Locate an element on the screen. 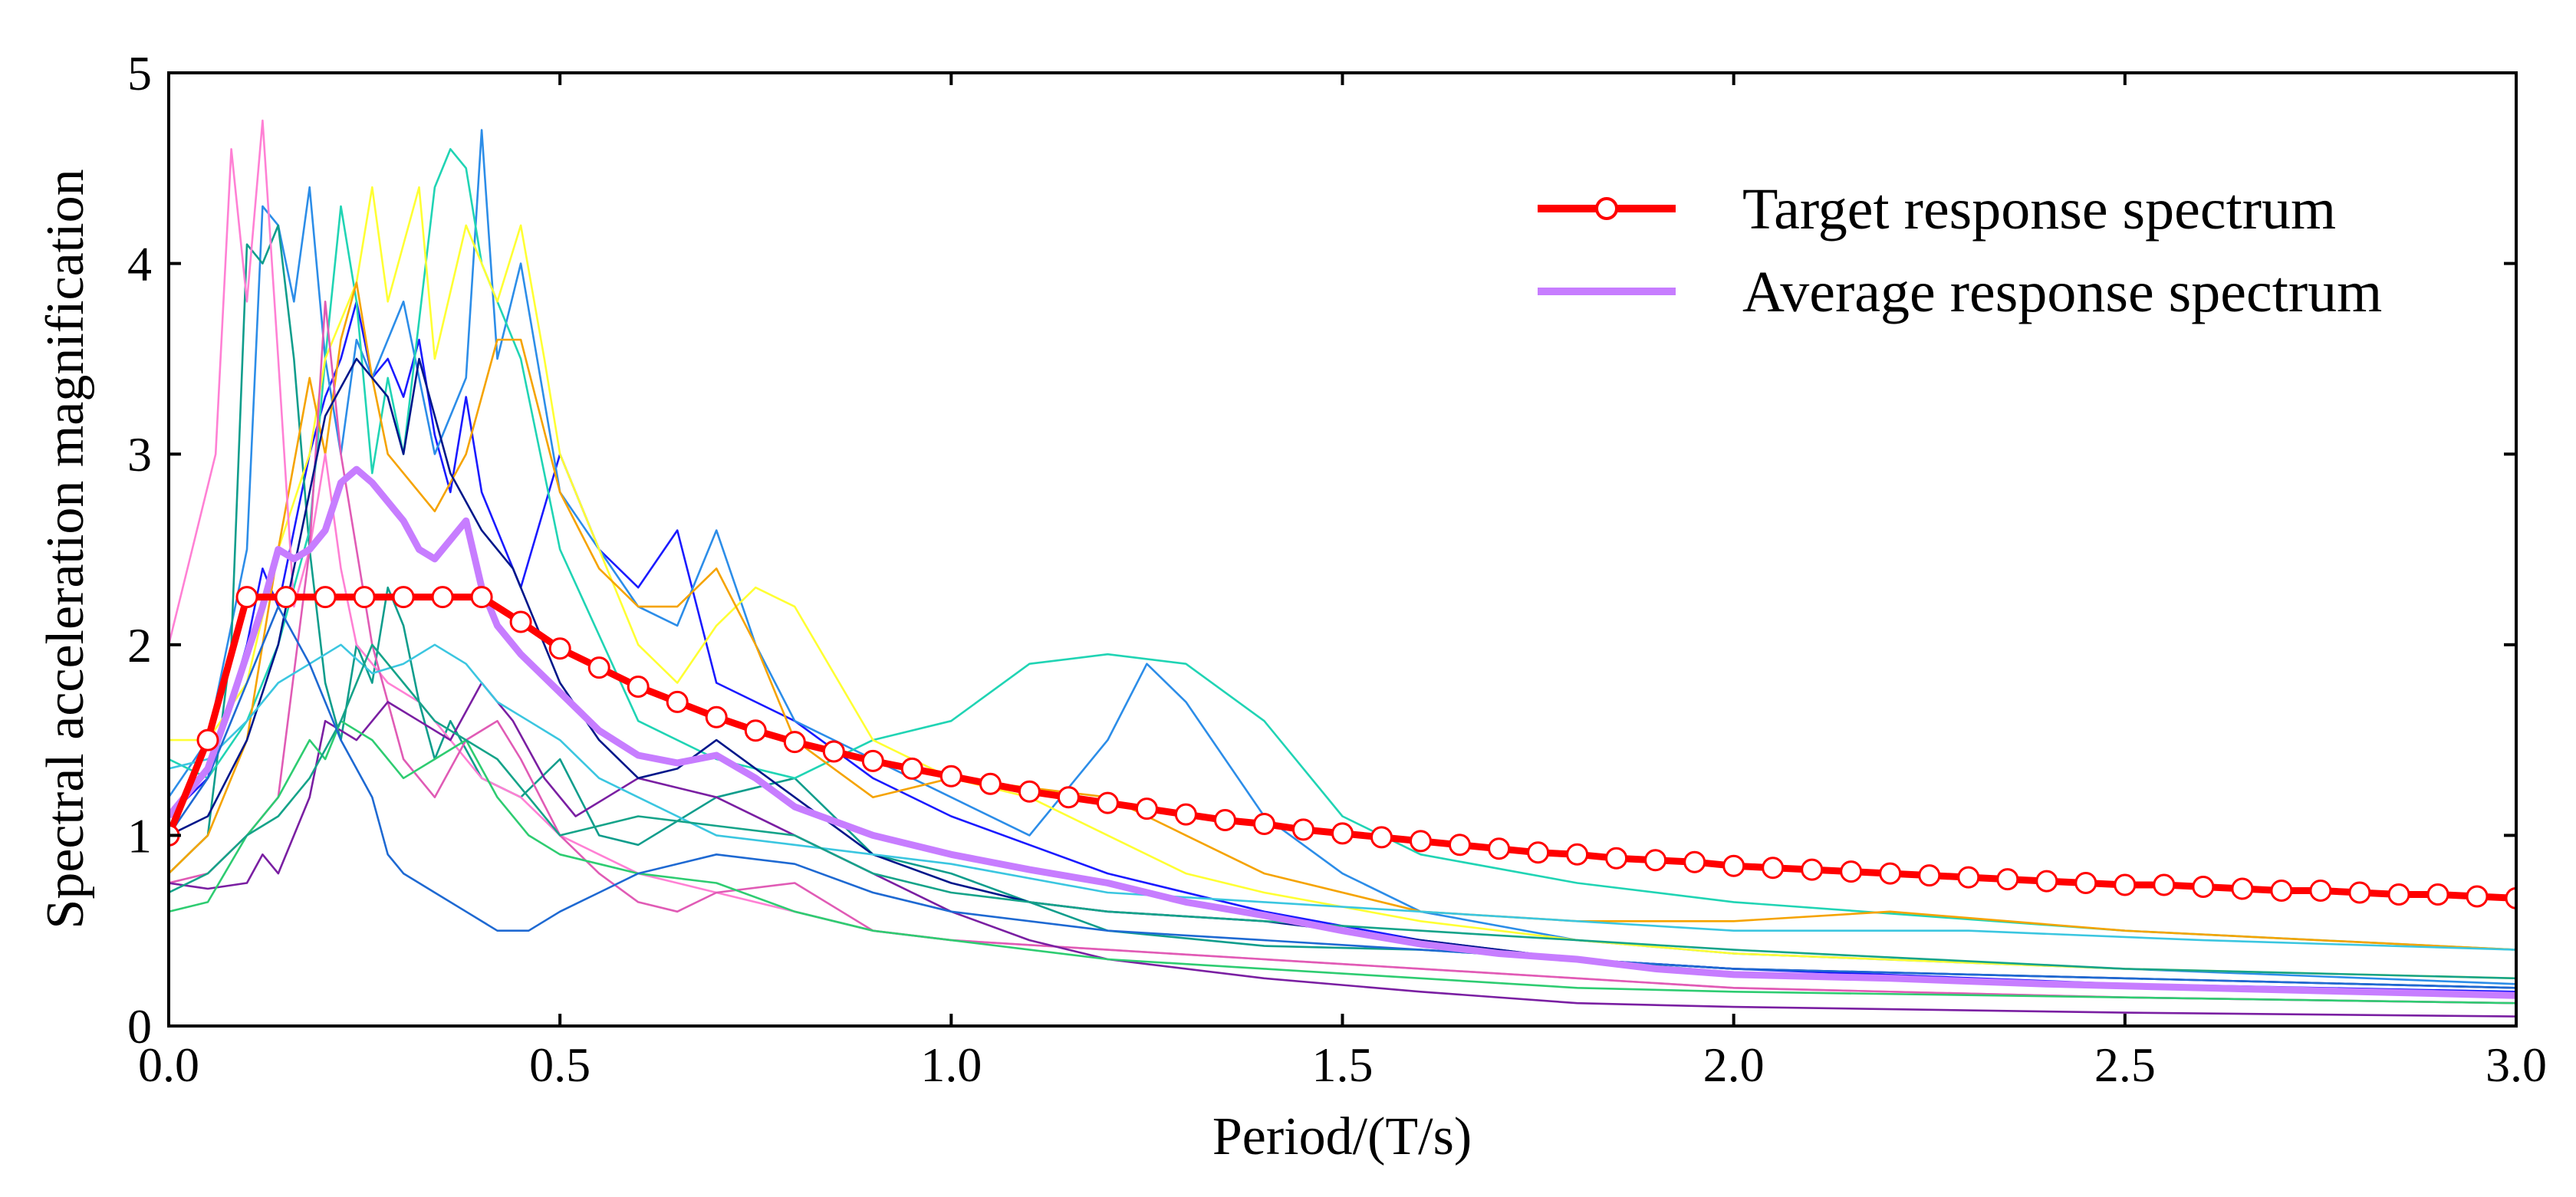  y-tick-label: 4 is located at coordinates (139, 264).